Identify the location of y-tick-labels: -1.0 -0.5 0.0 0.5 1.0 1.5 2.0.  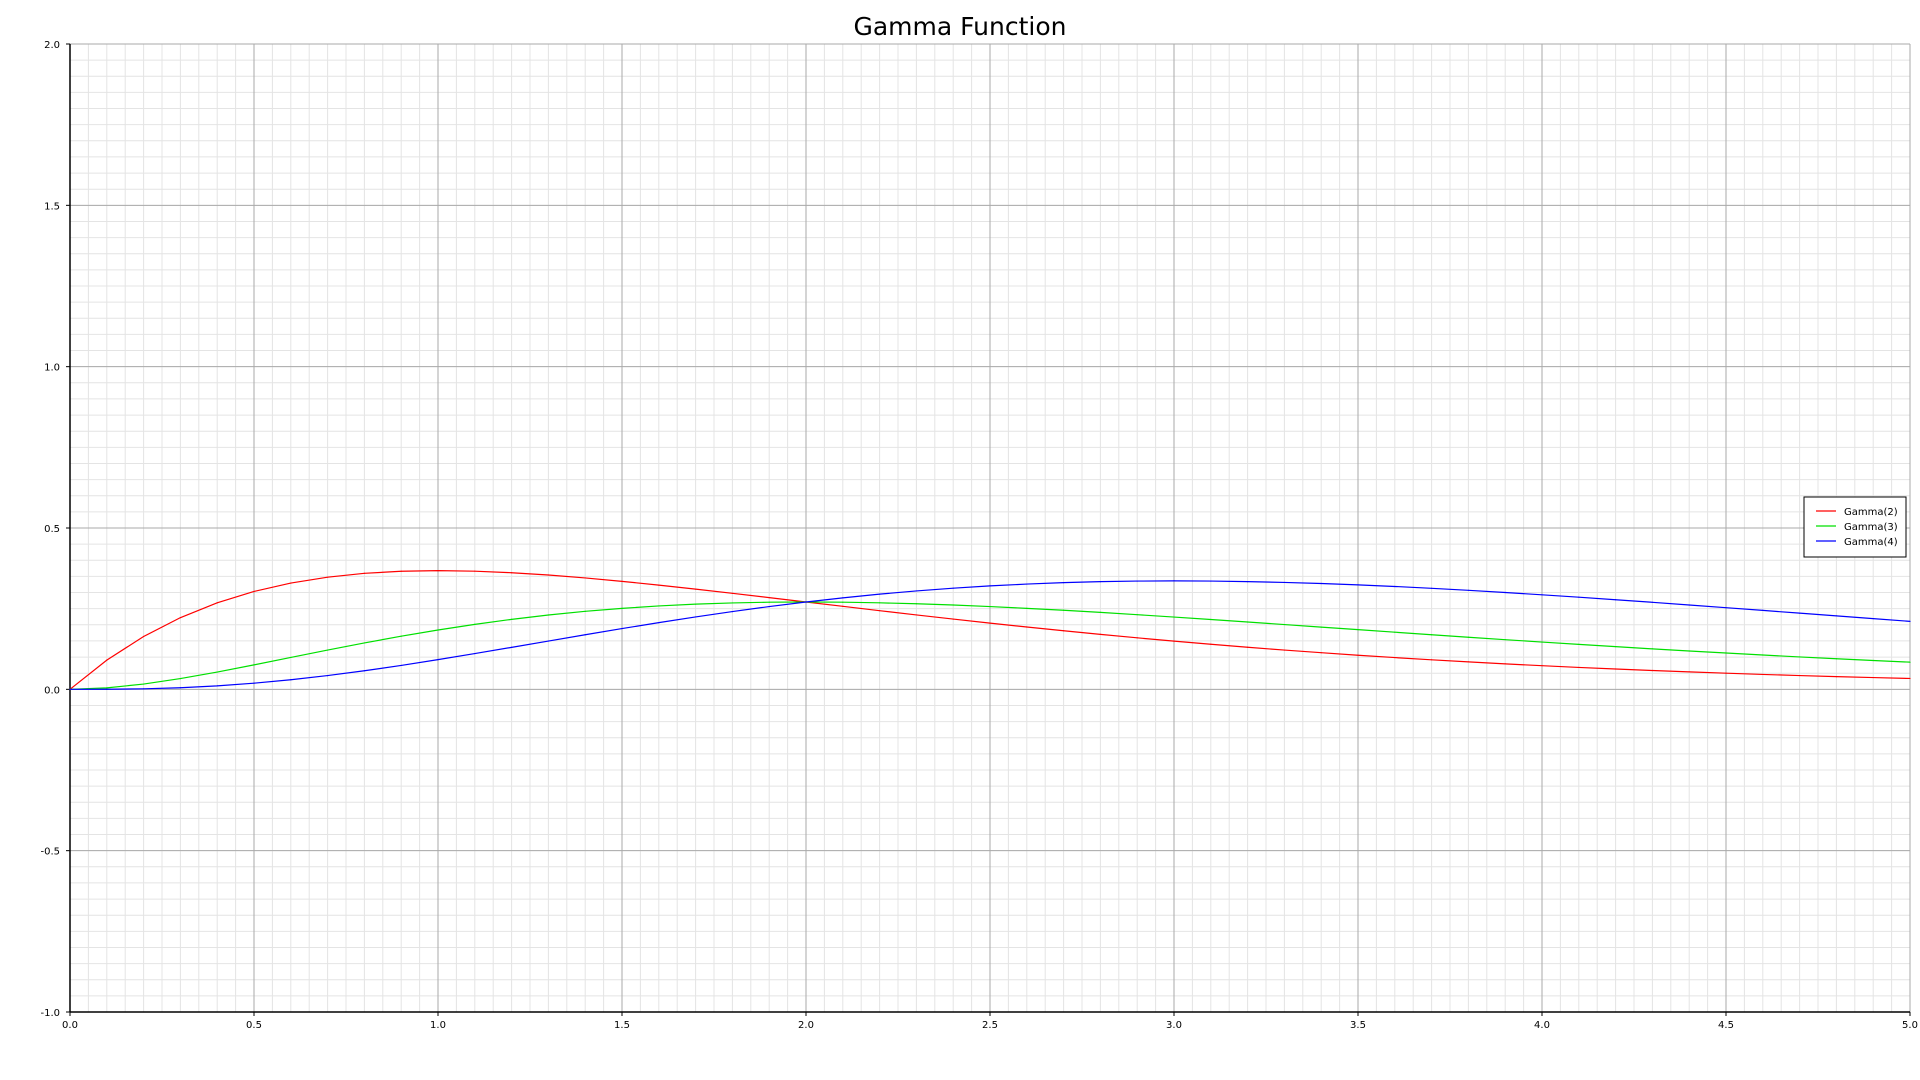
(55, 529).